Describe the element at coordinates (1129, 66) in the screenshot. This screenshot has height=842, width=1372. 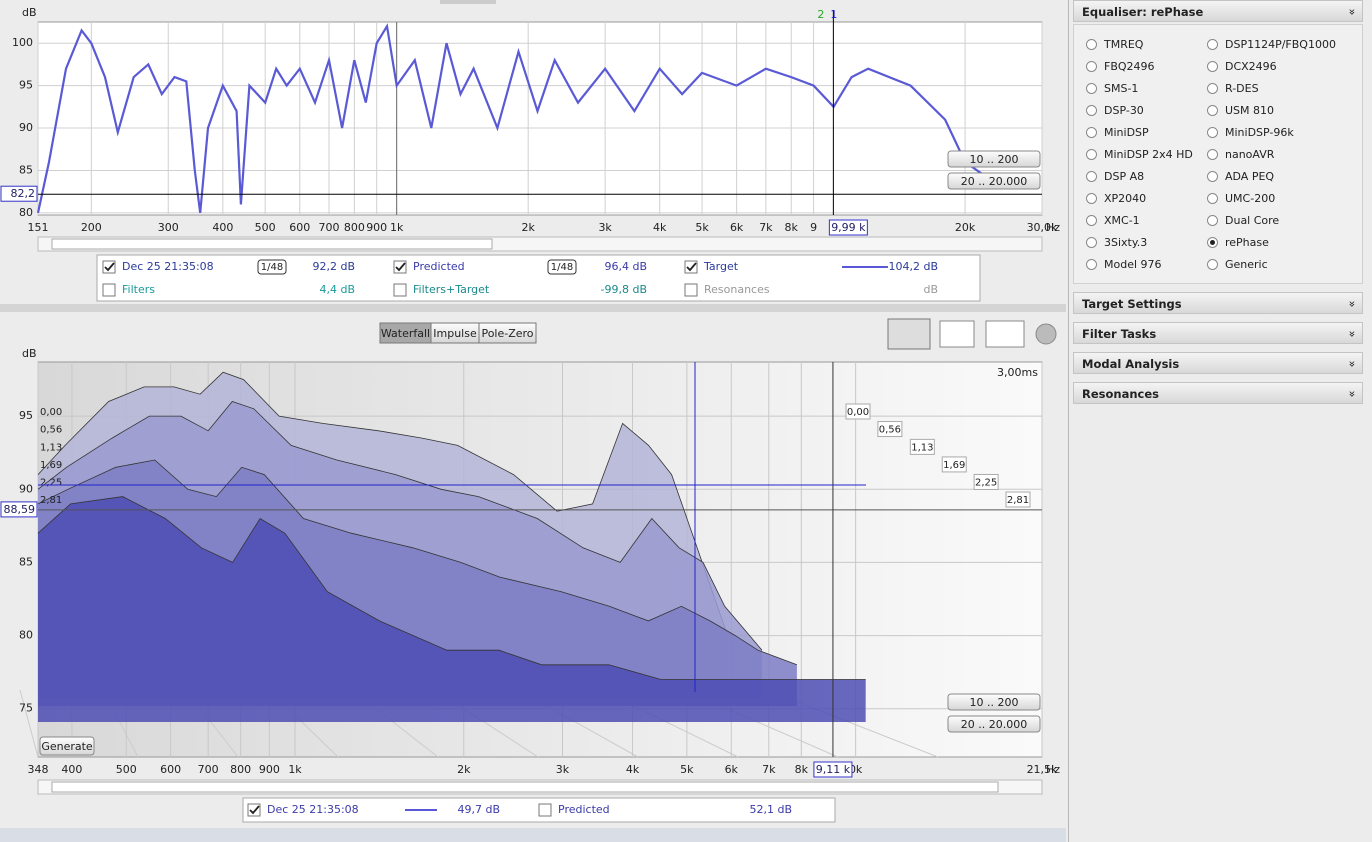
I see `option-label: FBQ2496` at that location.